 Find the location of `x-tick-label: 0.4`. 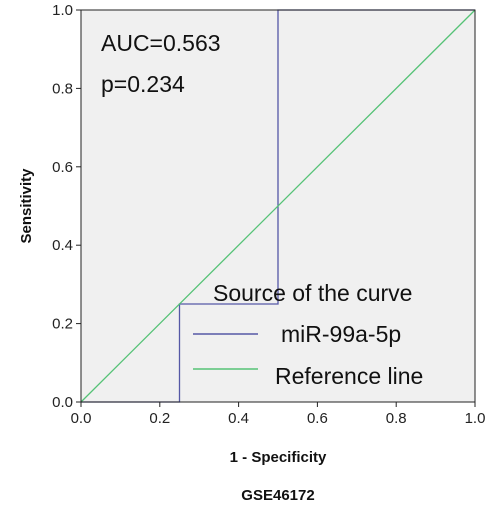

x-tick-label: 0.4 is located at coordinates (238, 418).